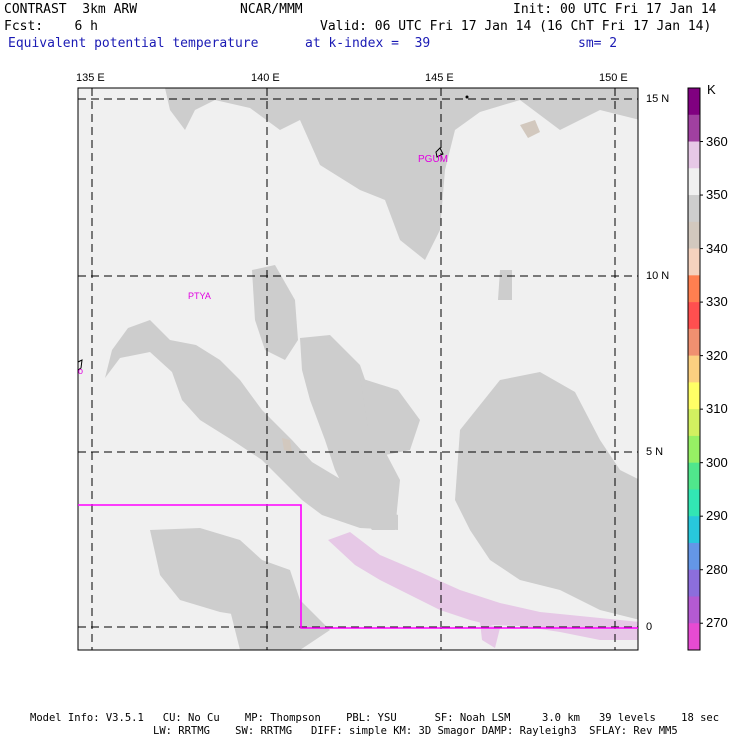 Image resolution: width=740 pixels, height=740 pixels. Describe the element at coordinates (368, 43) in the screenshot. I see `level-label: at k-index = 39` at that location.